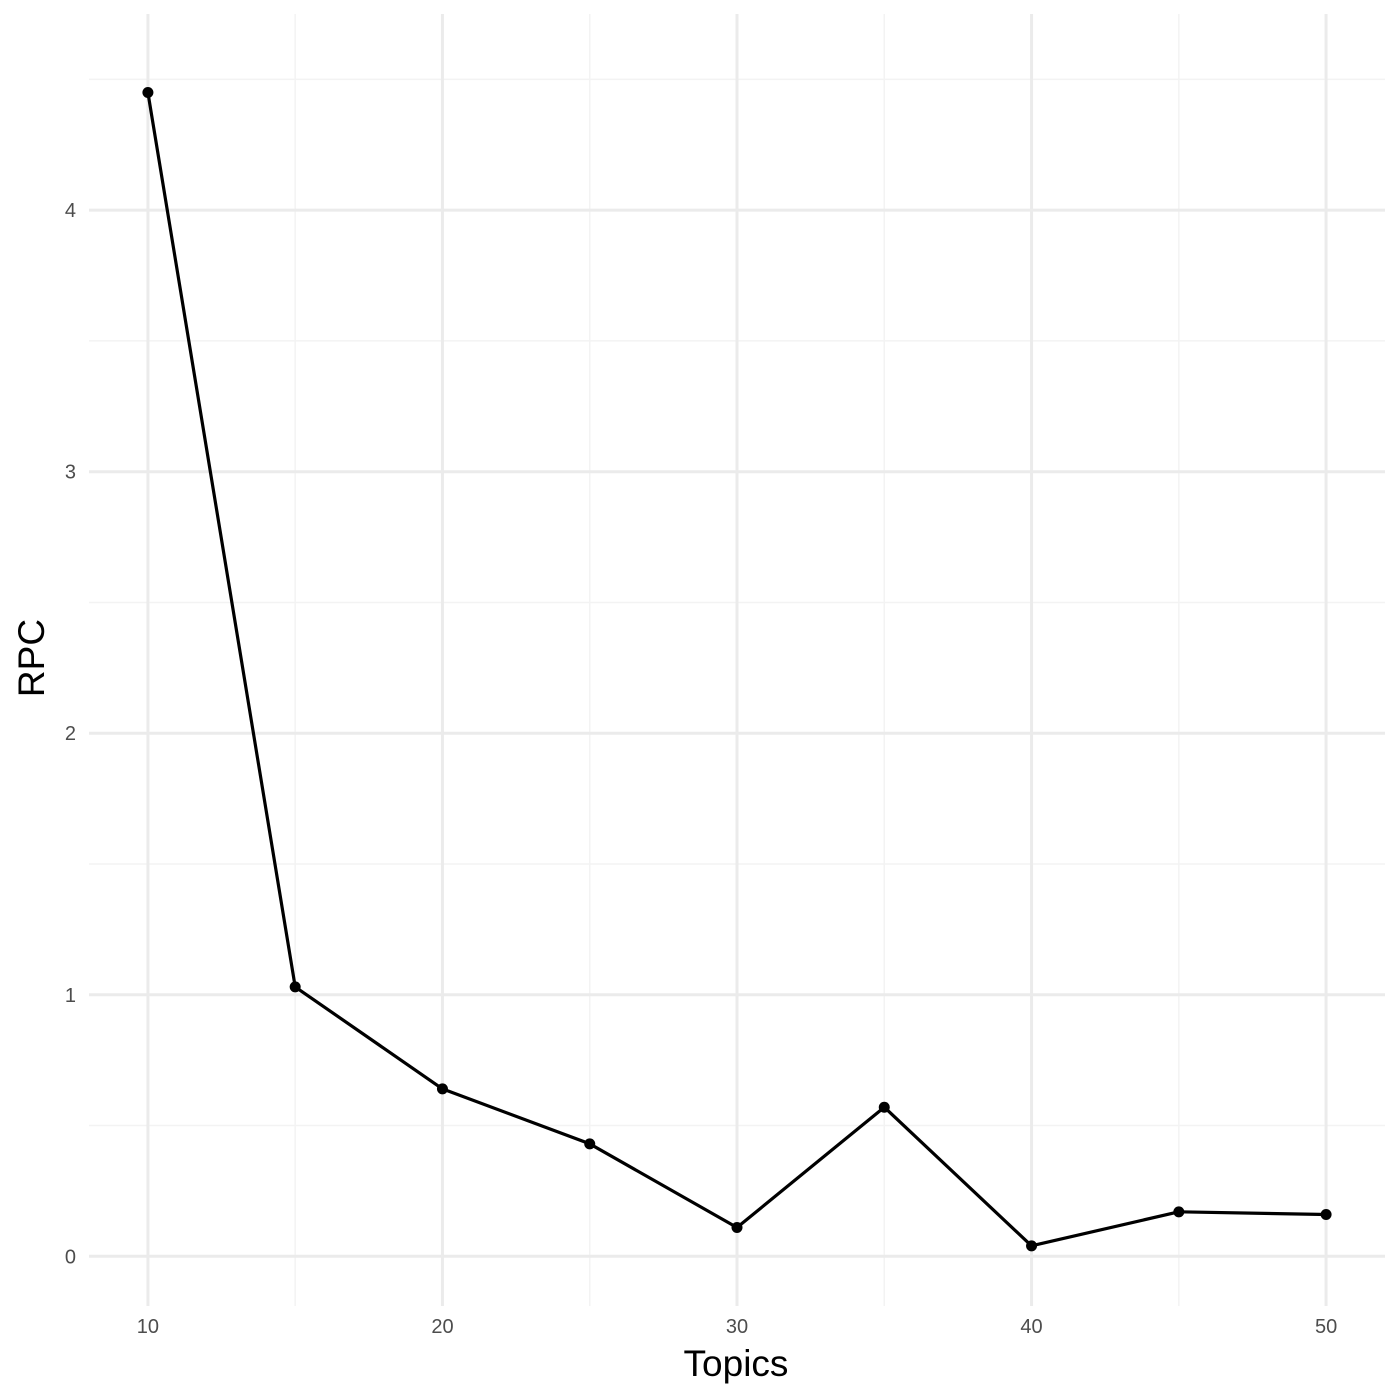 The image size is (1400, 1400). I want to click on x-tick-label: 50, so click(1326, 1327).